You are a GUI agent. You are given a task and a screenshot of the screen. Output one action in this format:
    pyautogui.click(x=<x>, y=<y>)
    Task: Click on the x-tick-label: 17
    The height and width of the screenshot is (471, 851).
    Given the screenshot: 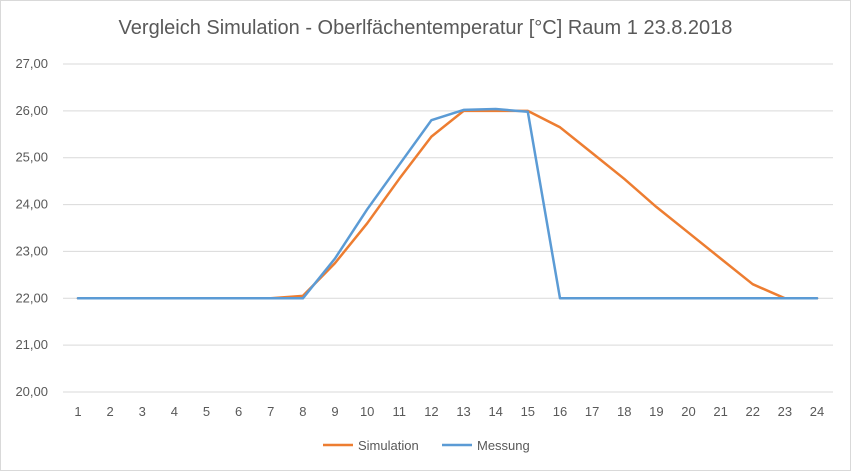 What is the action you would take?
    pyautogui.click(x=592, y=411)
    